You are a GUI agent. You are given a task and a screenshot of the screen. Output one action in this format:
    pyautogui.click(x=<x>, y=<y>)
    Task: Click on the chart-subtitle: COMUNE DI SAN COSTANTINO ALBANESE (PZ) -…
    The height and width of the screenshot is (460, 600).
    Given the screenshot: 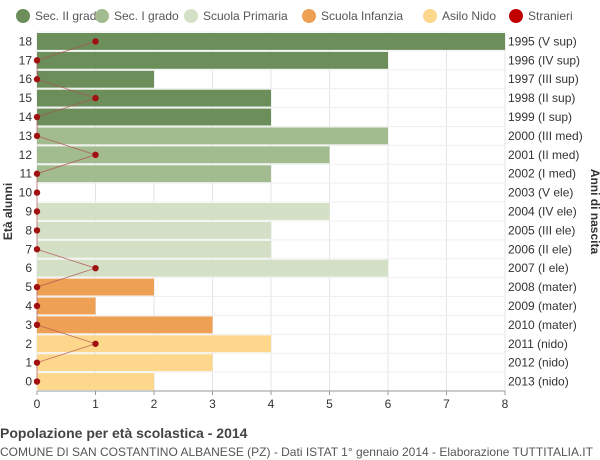 What is the action you would take?
    pyautogui.click(x=296, y=452)
    